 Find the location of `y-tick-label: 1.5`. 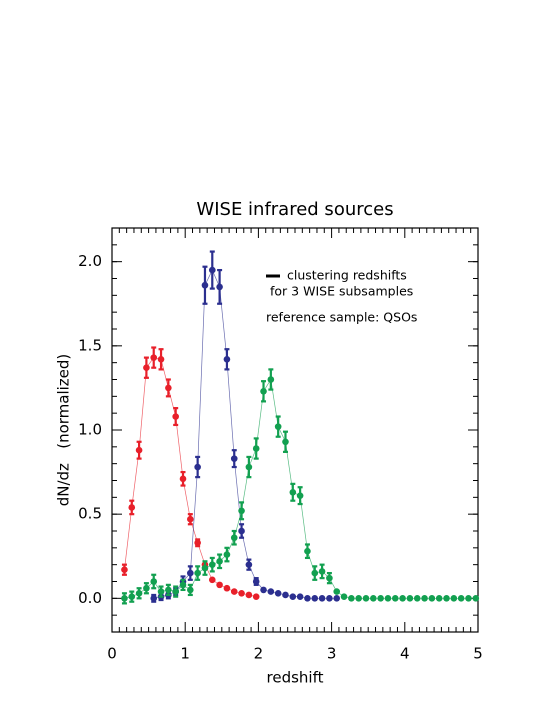

y-tick-label: 1.5 is located at coordinates (90, 345).